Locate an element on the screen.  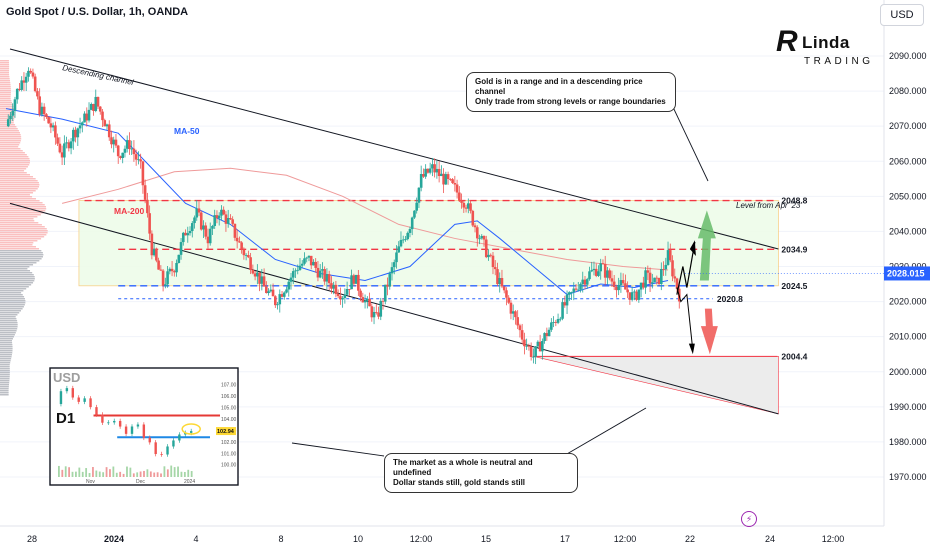
time-tick-1: 2024 is located at coordinates (114, 539).